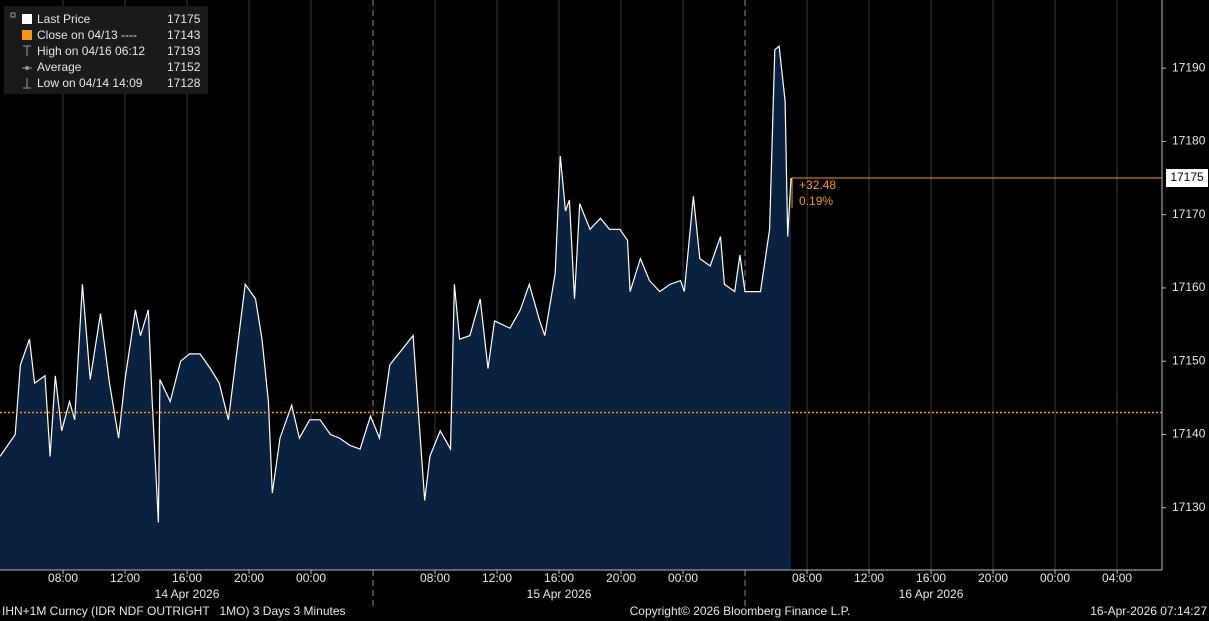 This screenshot has width=1209, height=621. What do you see at coordinates (184, 83) in the screenshot?
I see `legend-value: 17128` at bounding box center [184, 83].